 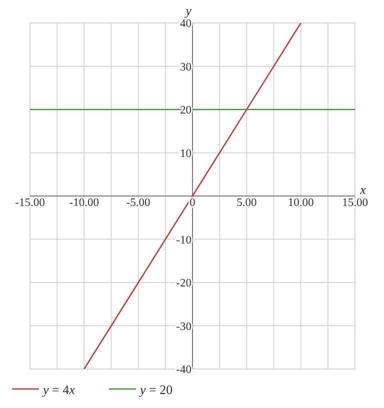 I want to click on x-tick-label: 15.00, so click(x=355, y=203).